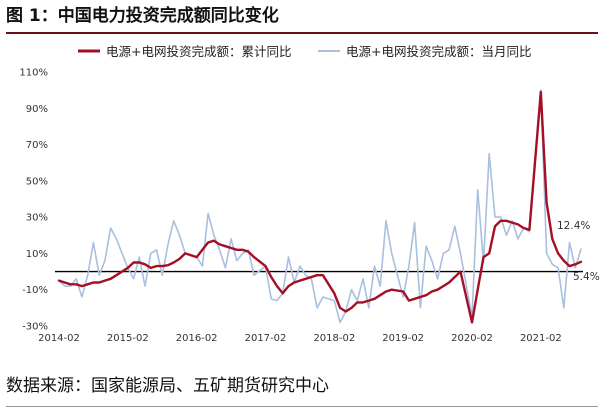 The width and height of the screenshot is (604, 412). What do you see at coordinates (334, 338) in the screenshot?
I see `x-tick-label: 2018-02` at bounding box center [334, 338].